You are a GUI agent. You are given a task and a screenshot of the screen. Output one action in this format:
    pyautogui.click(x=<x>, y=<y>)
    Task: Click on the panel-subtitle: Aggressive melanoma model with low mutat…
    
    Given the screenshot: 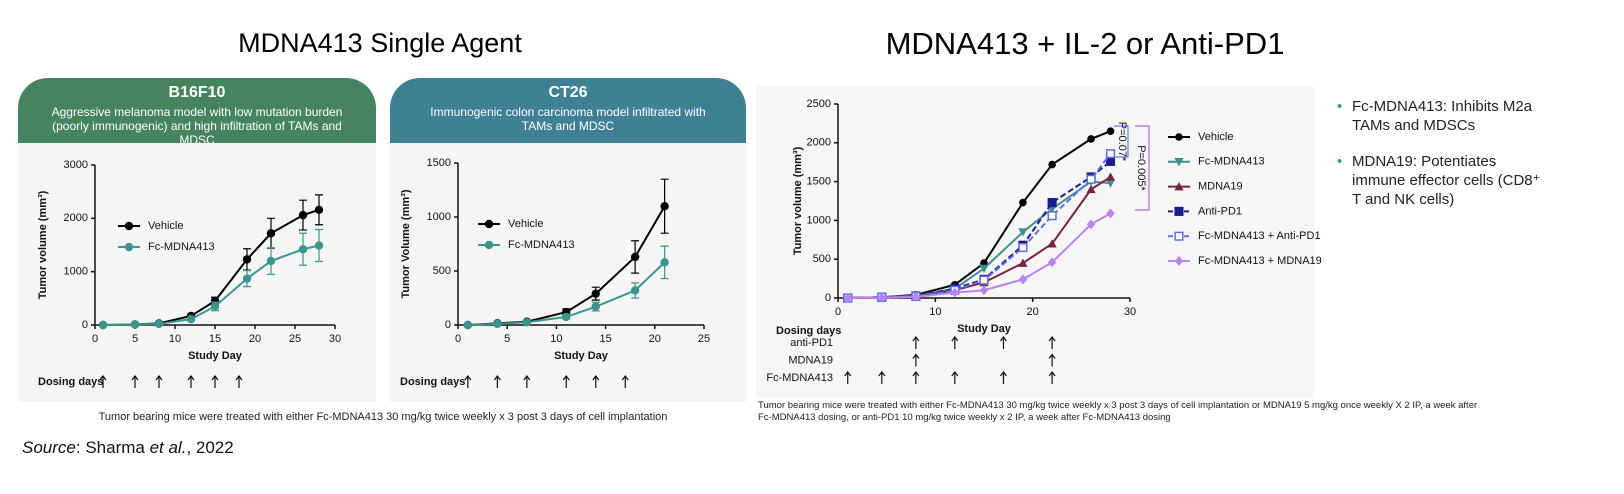 What is the action you would take?
    pyautogui.click(x=197, y=126)
    